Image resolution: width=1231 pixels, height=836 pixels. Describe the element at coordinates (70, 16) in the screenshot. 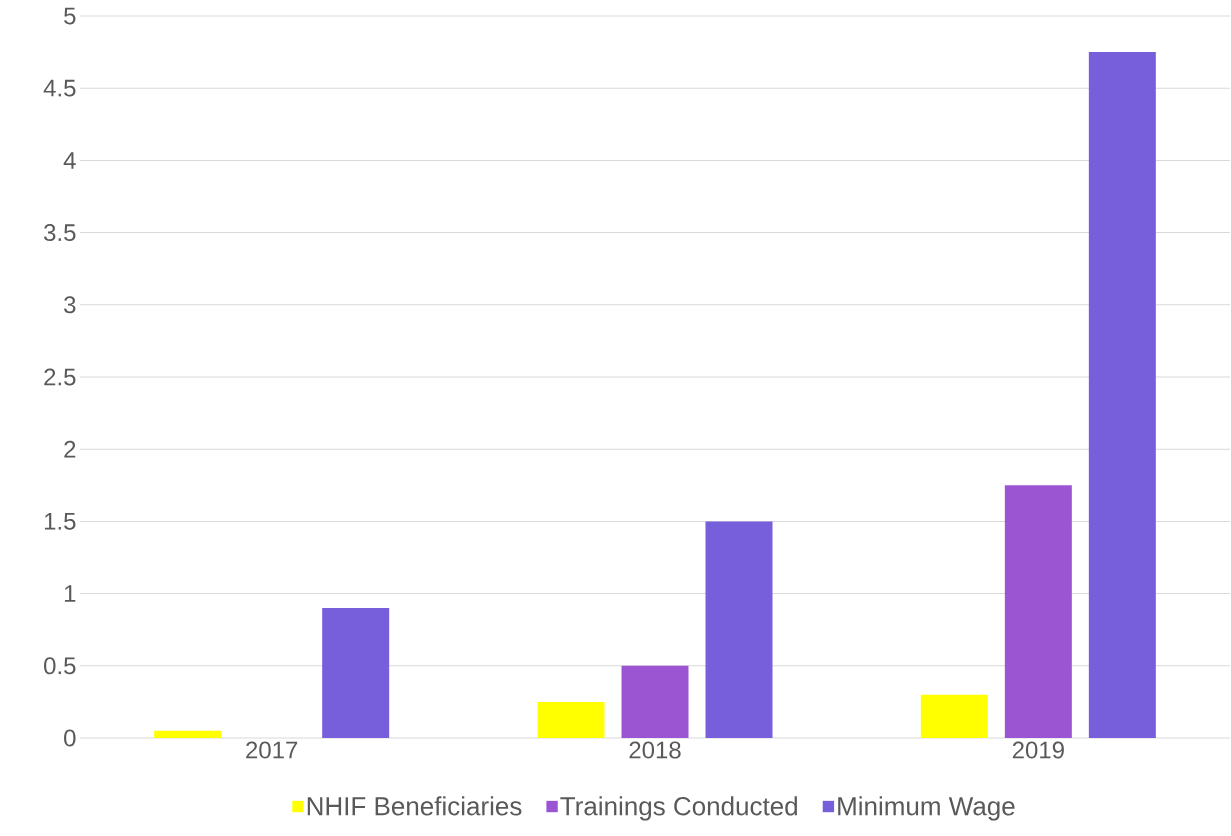

I see `y-tick-label: 5` at that location.